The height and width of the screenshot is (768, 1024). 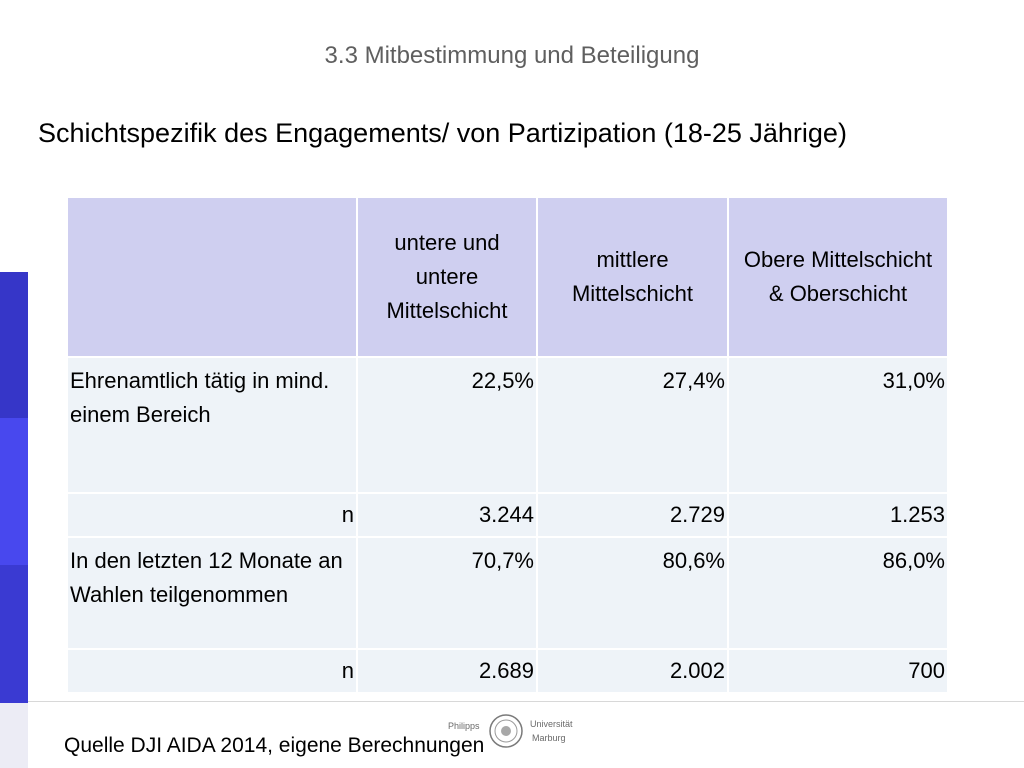 What do you see at coordinates (447, 670) in the screenshot?
I see `cell-value: 2.689` at bounding box center [447, 670].